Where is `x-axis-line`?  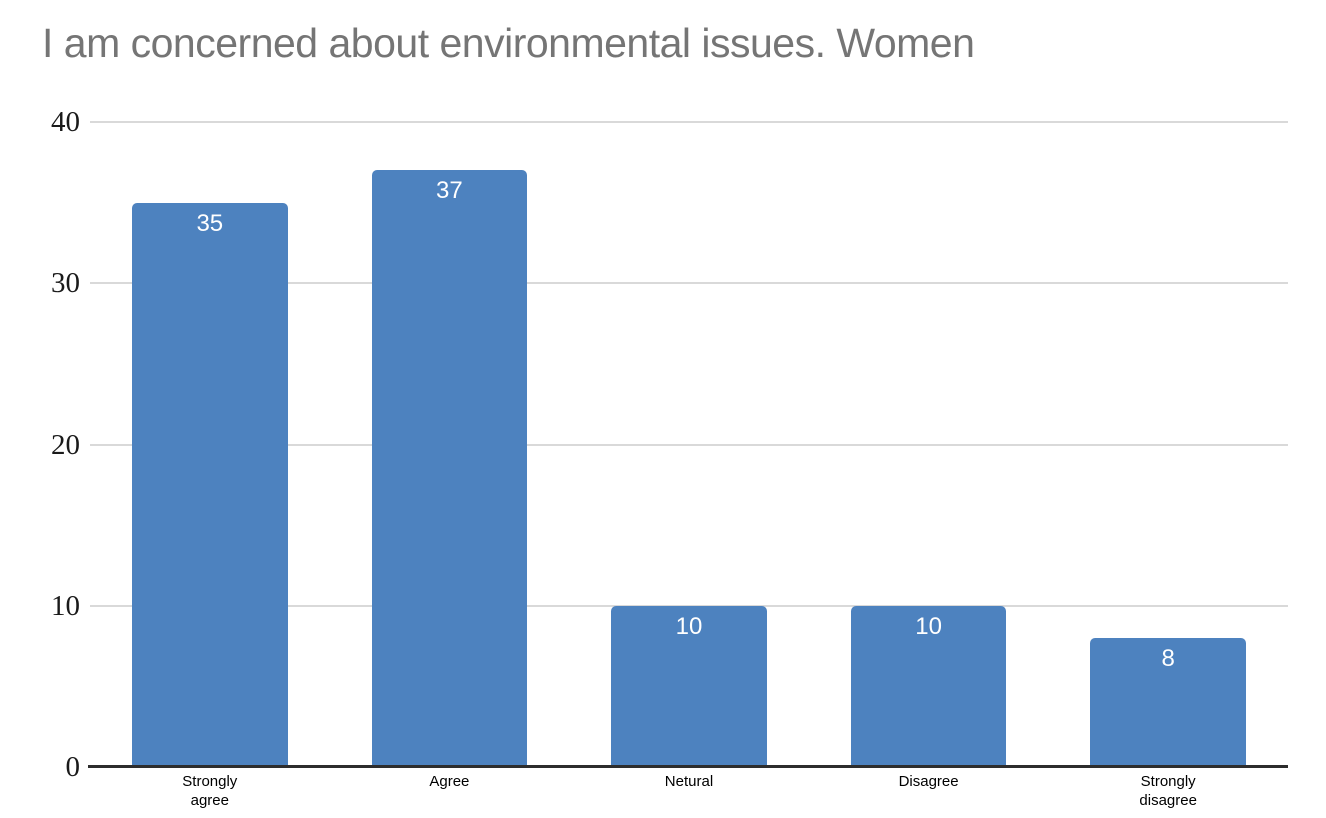 x-axis-line is located at coordinates (688, 766).